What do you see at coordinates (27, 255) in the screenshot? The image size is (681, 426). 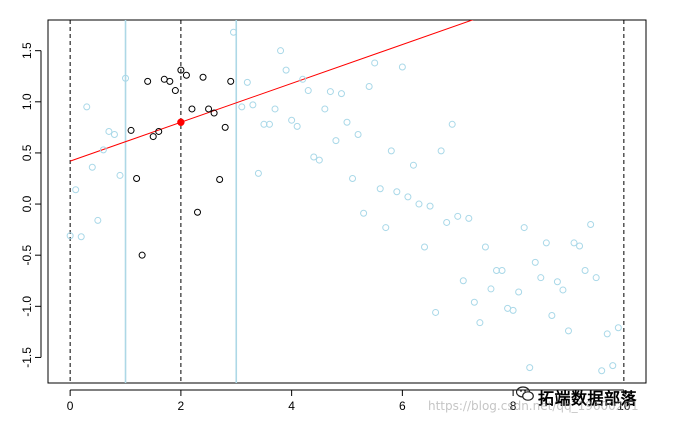 I see `y-tick-label: -0.5` at bounding box center [27, 255].